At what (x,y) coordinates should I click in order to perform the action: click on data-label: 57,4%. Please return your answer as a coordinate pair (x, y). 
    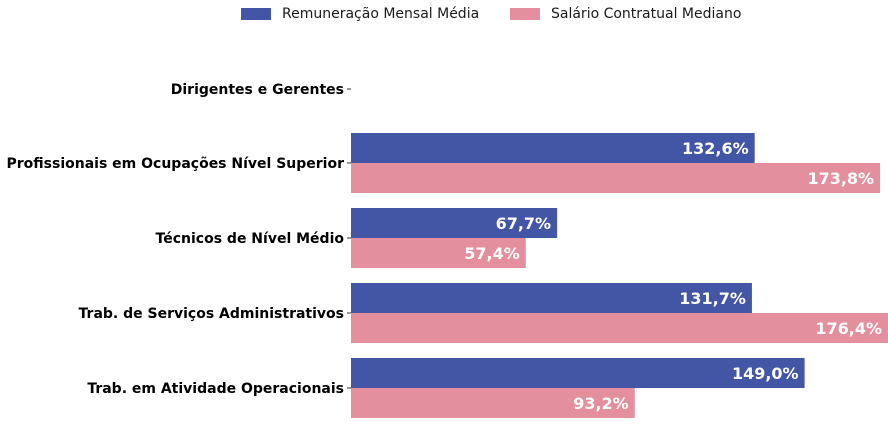
    Looking at the image, I should click on (492, 253).